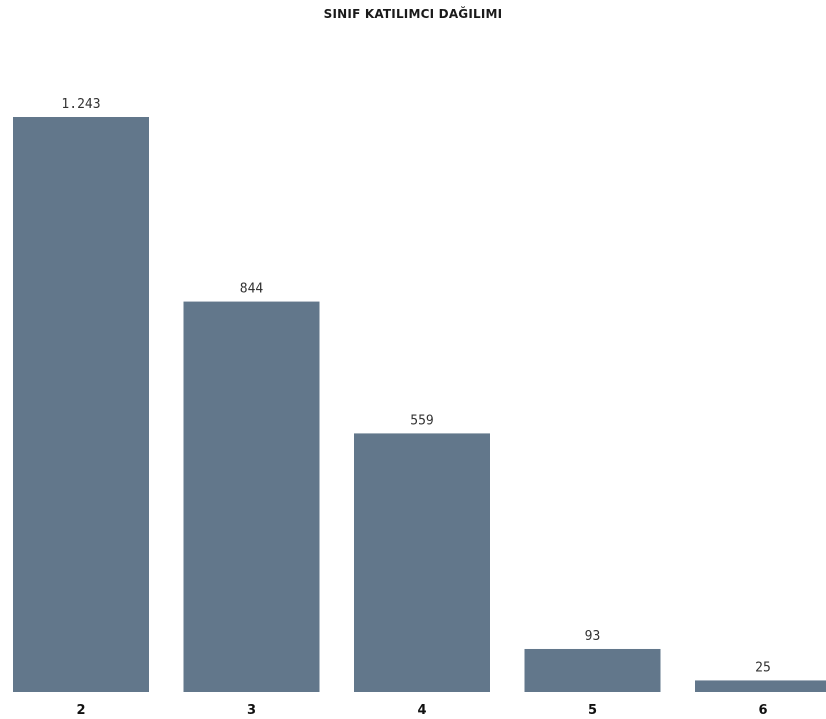 The image size is (826, 719). What do you see at coordinates (251, 710) in the screenshot?
I see `x-tick-label-3: 3` at bounding box center [251, 710].